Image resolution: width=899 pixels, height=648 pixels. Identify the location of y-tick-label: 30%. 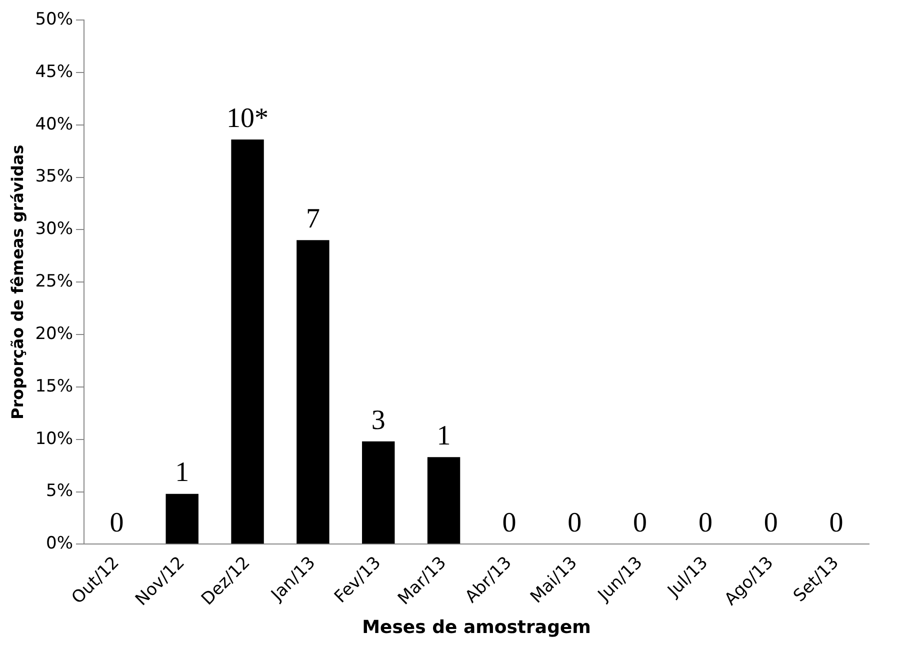
(54, 229).